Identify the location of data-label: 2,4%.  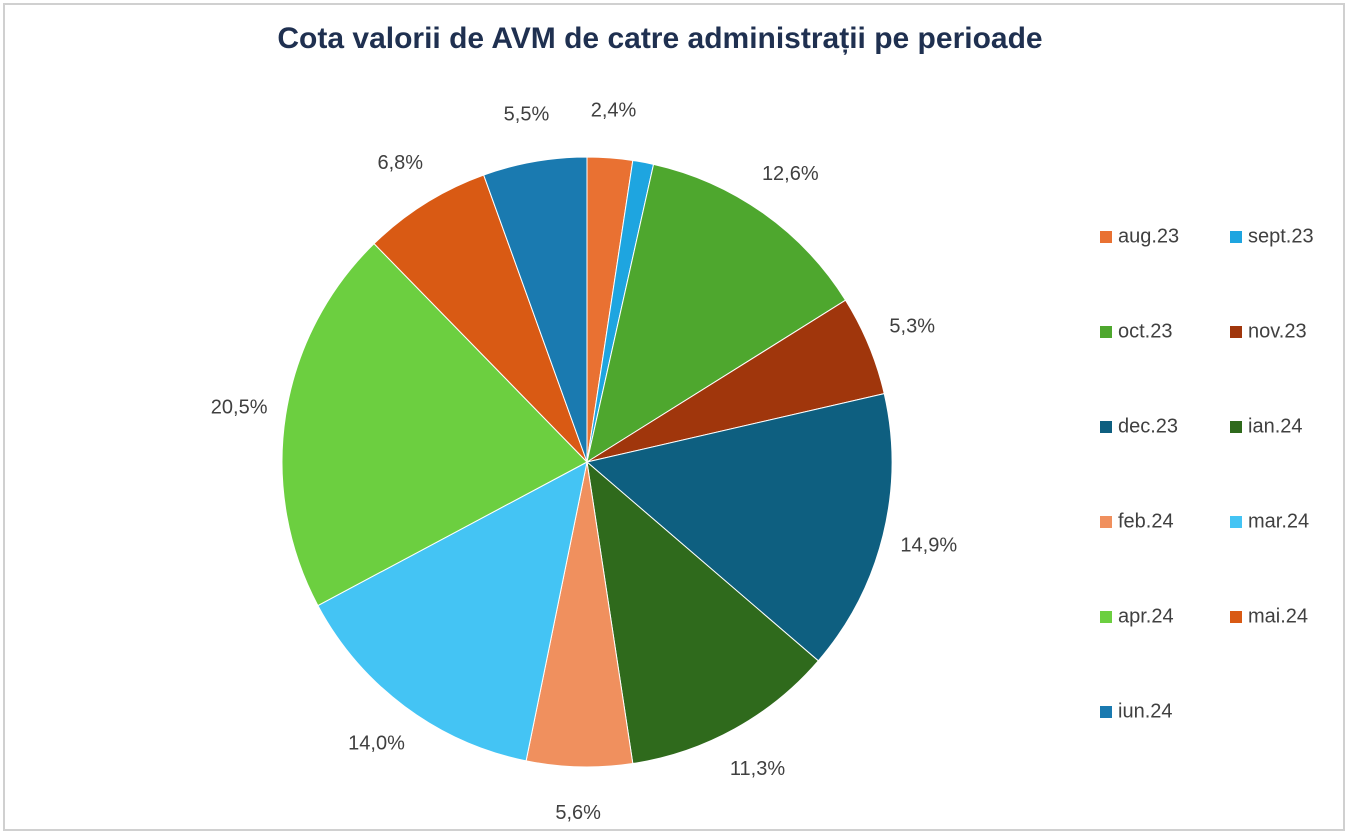
(614, 110).